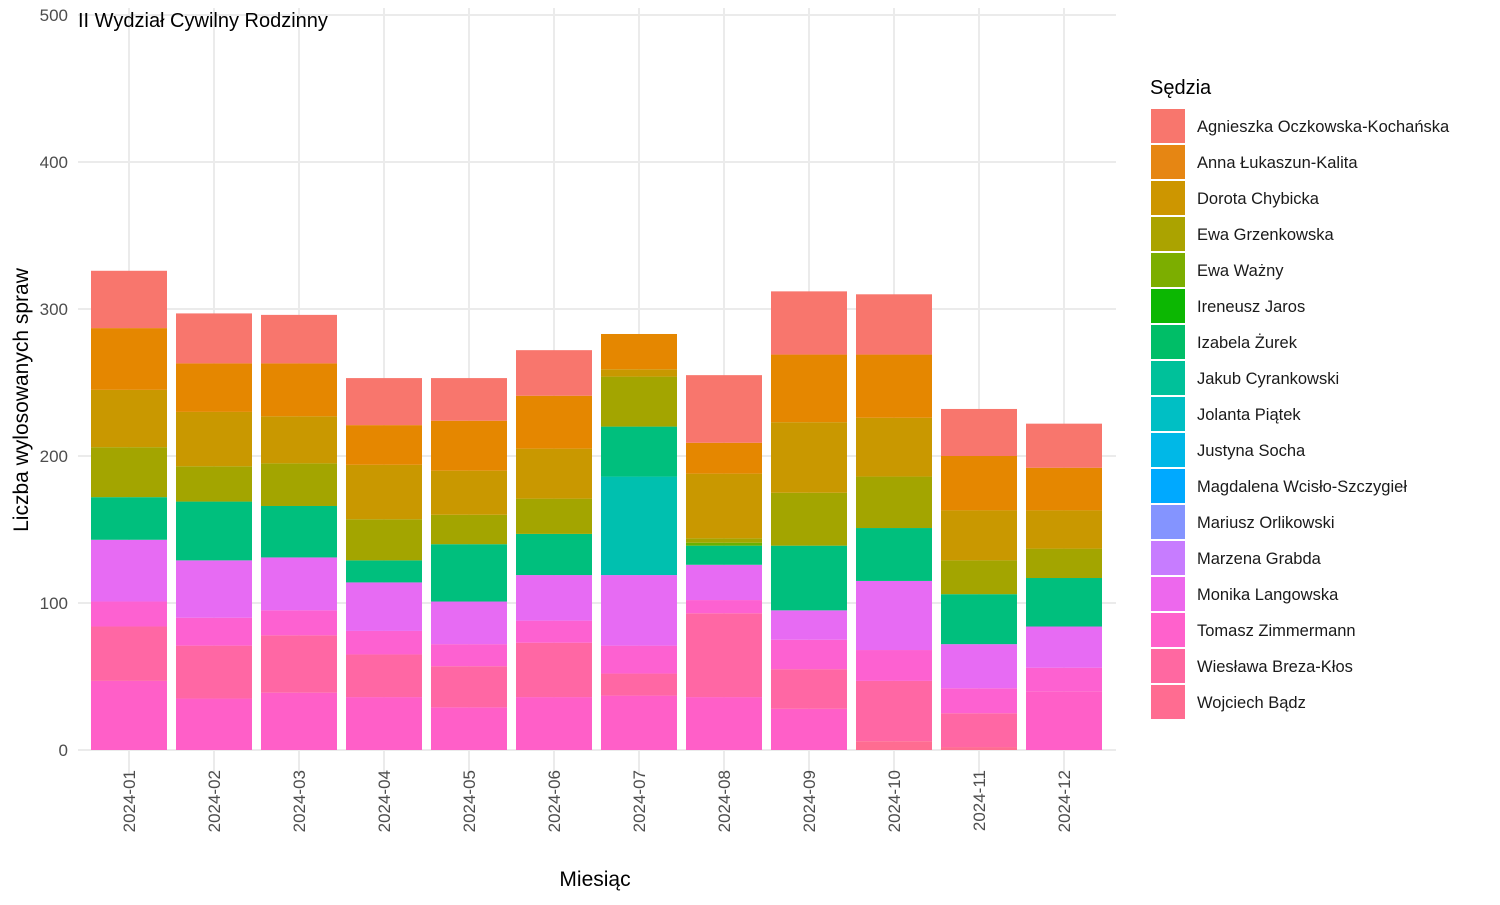  What do you see at coordinates (54, 603) in the screenshot?
I see `y-tick-label: 100` at bounding box center [54, 603].